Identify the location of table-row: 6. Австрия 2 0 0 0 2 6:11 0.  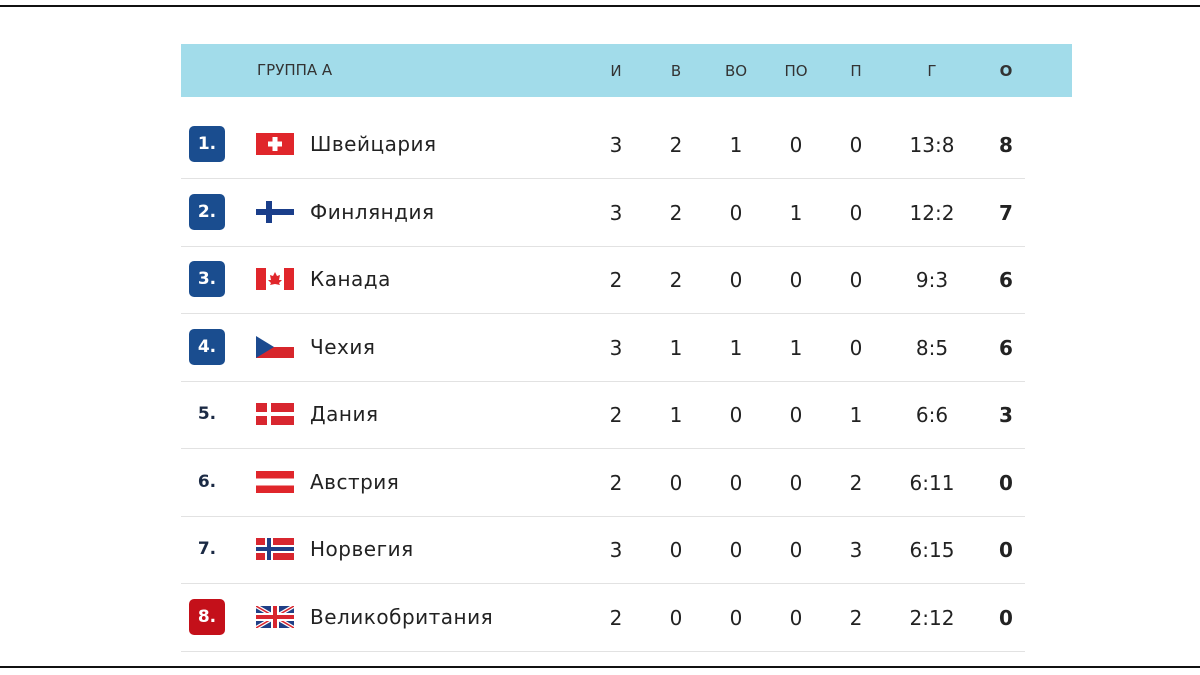
(603, 483).